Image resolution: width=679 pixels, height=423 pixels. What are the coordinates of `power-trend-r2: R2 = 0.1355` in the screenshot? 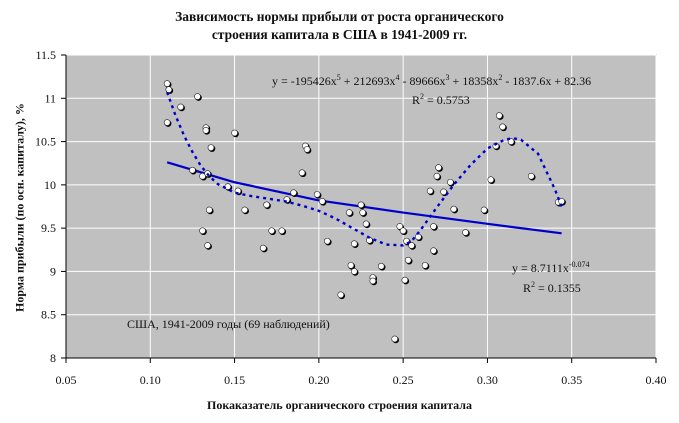 It's located at (552, 287).